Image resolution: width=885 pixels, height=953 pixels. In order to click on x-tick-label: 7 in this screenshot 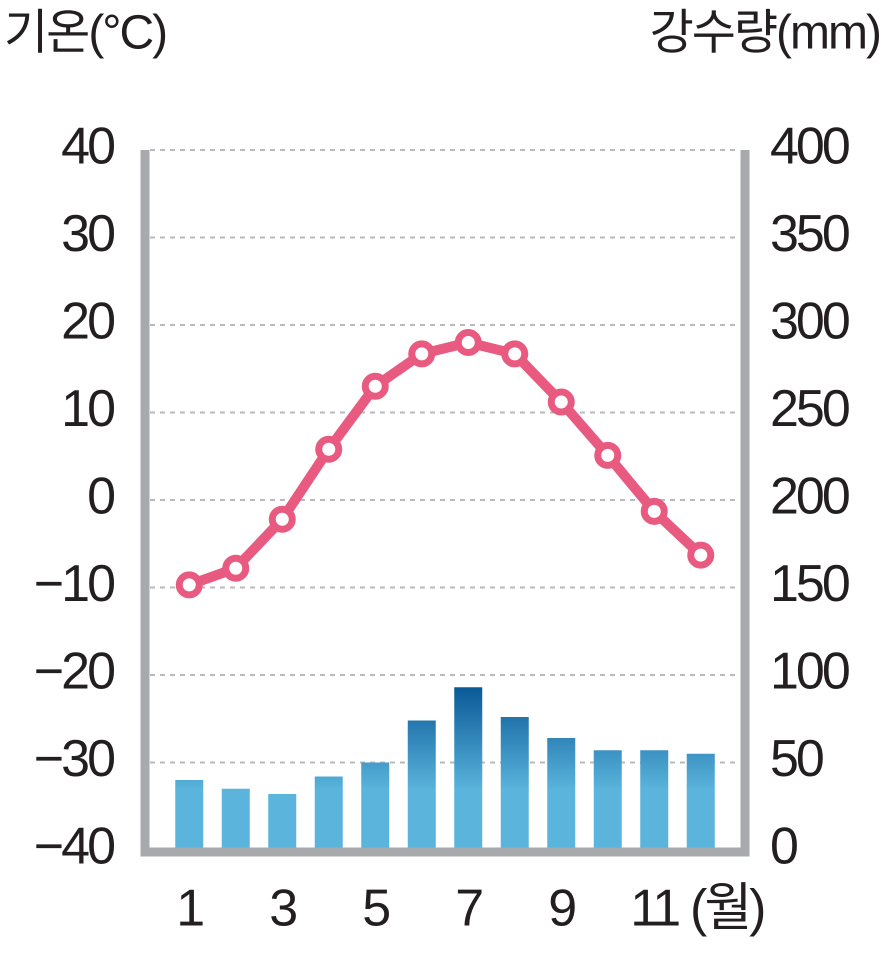, I will do `click(468, 909)`.